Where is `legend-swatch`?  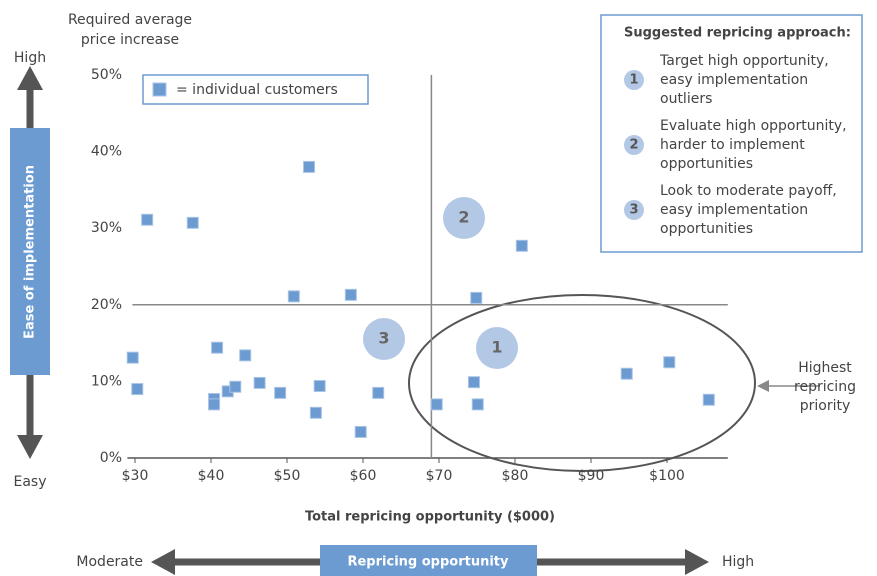 legend-swatch is located at coordinates (159, 89).